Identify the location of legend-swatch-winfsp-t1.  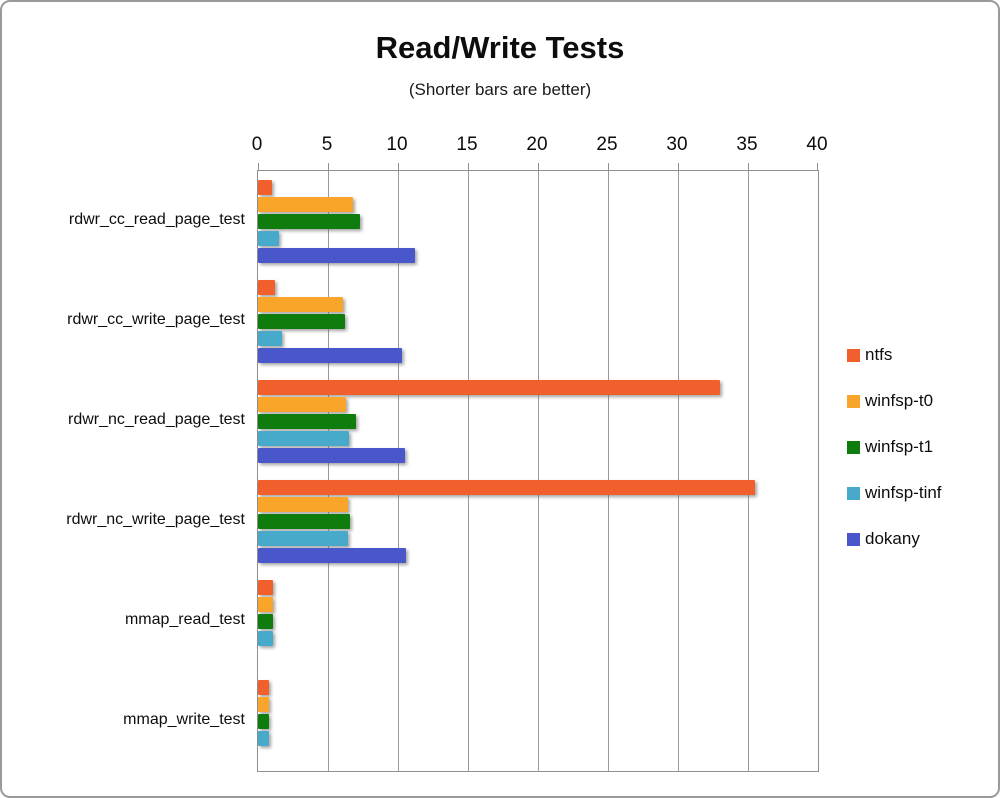
(853, 447).